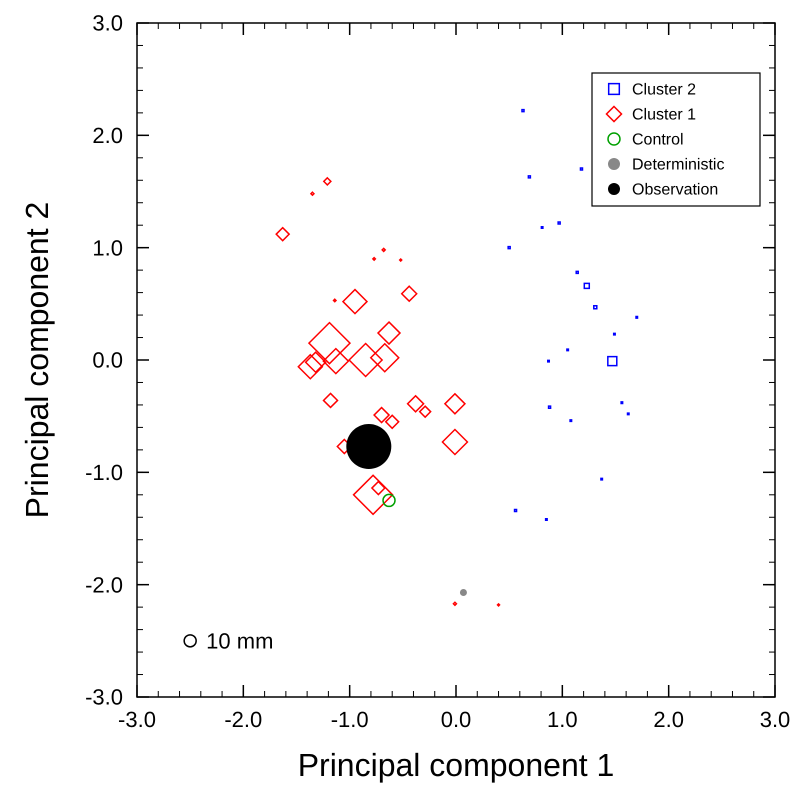  Describe the element at coordinates (37, 360) in the screenshot. I see `y-axis-title: Principal component 2` at that location.